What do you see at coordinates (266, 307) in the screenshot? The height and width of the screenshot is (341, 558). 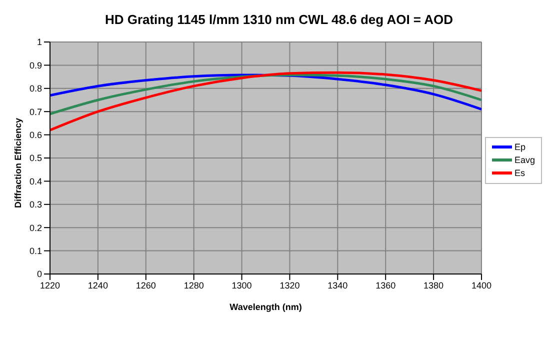 I see `x-axis-title: Wavelength (nm)` at bounding box center [266, 307].